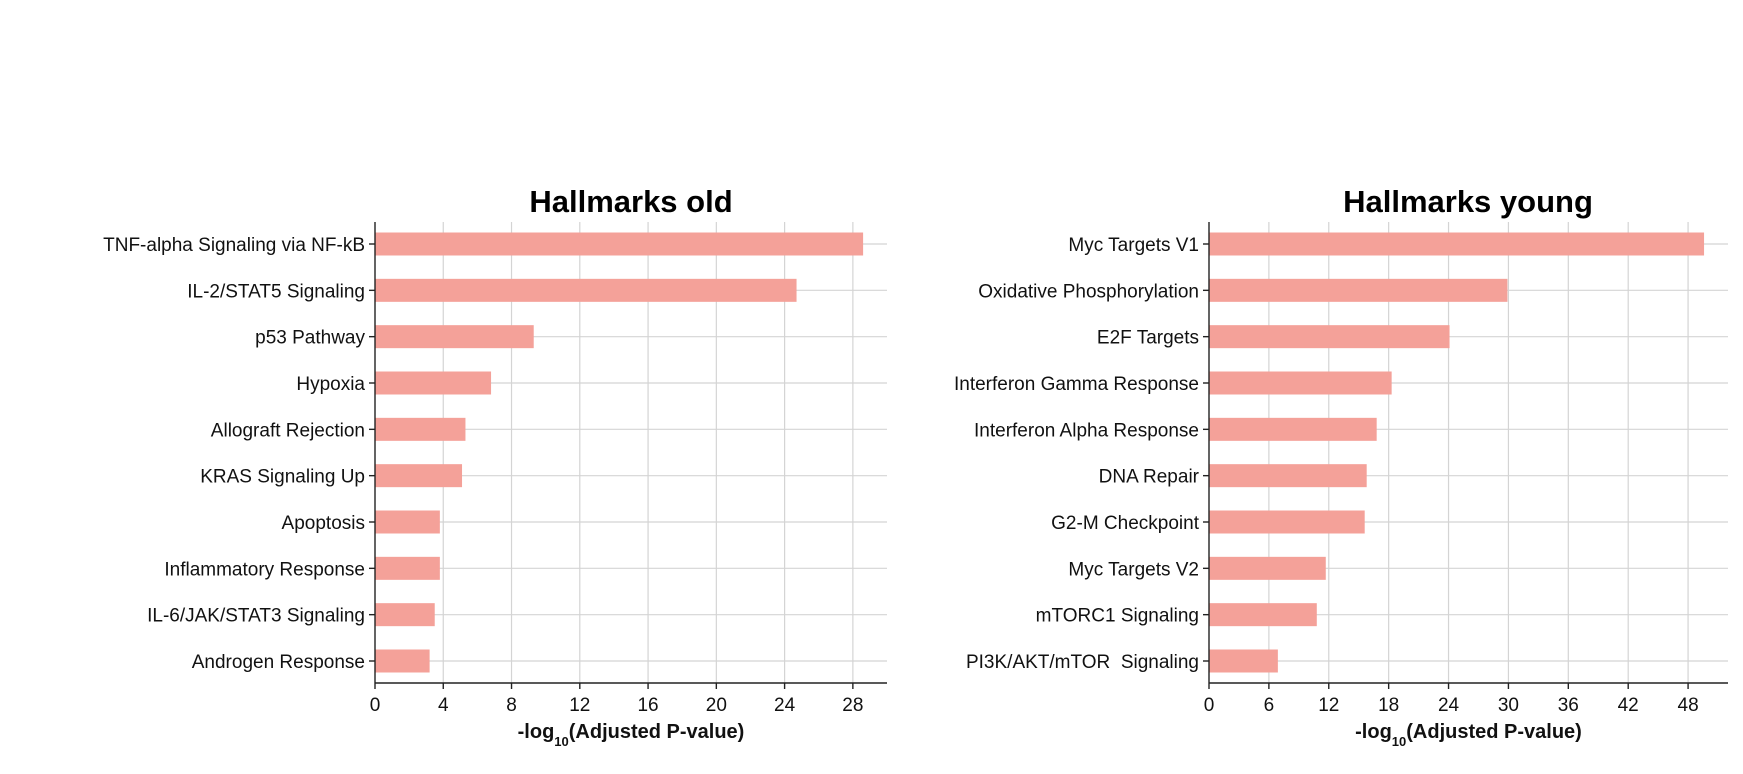  Describe the element at coordinates (276, 291) in the screenshot. I see `category-label-1: IL-2/STAT5 Signaling` at that location.